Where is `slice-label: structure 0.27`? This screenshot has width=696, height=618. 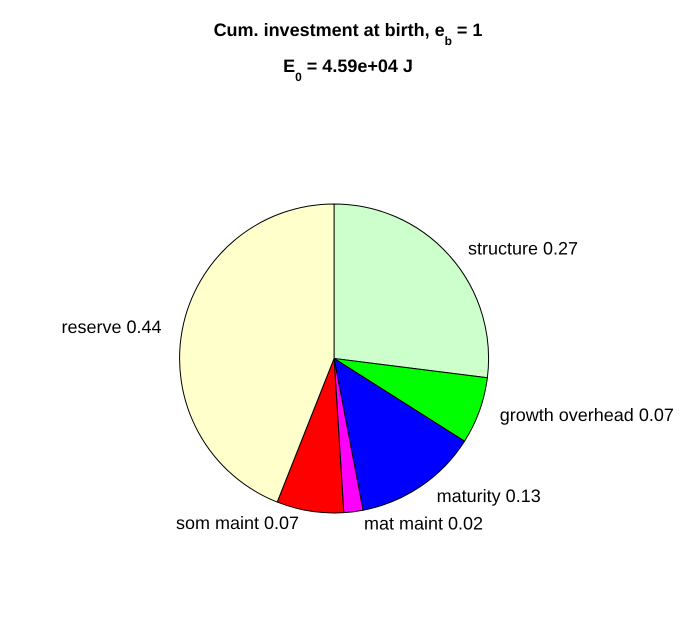
slice-label: structure 0.27 is located at coordinates (523, 248).